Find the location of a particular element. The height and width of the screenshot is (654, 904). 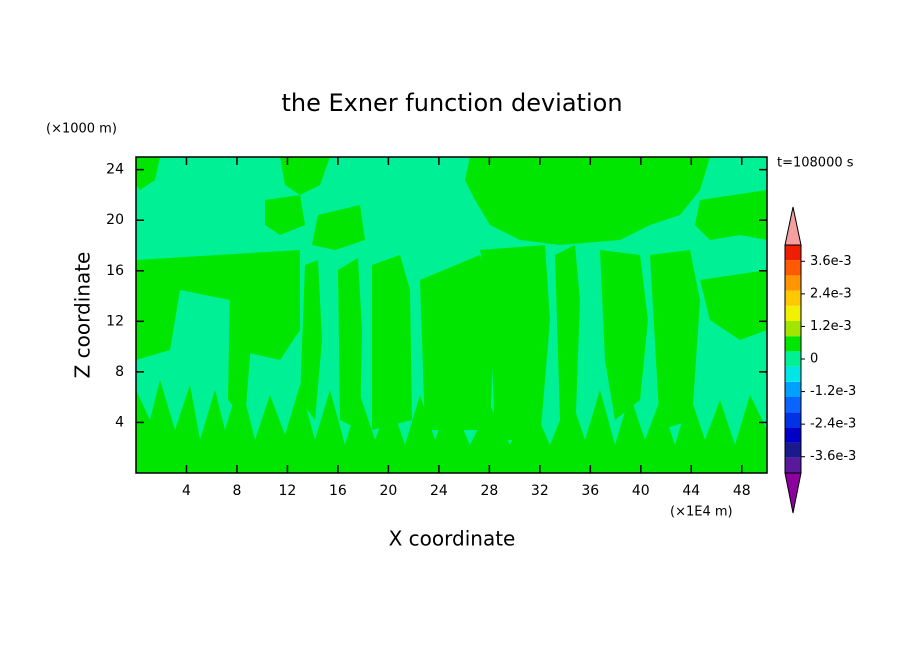

colorbar-tick-label: -1.2e-3 is located at coordinates (833, 391).